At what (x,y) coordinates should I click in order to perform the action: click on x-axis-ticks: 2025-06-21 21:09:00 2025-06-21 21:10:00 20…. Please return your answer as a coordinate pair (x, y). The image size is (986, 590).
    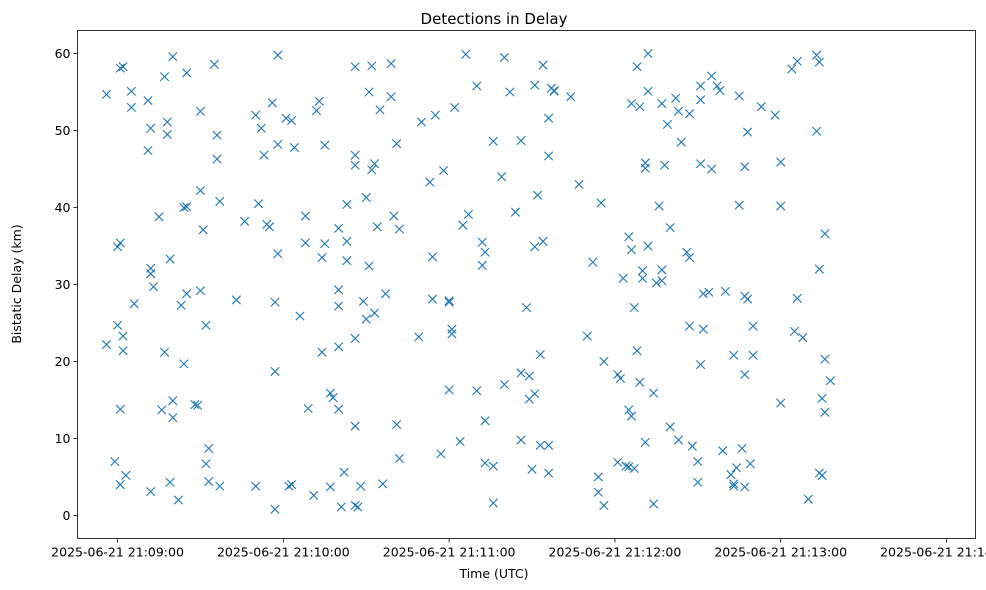
    Looking at the image, I should click on (518, 549).